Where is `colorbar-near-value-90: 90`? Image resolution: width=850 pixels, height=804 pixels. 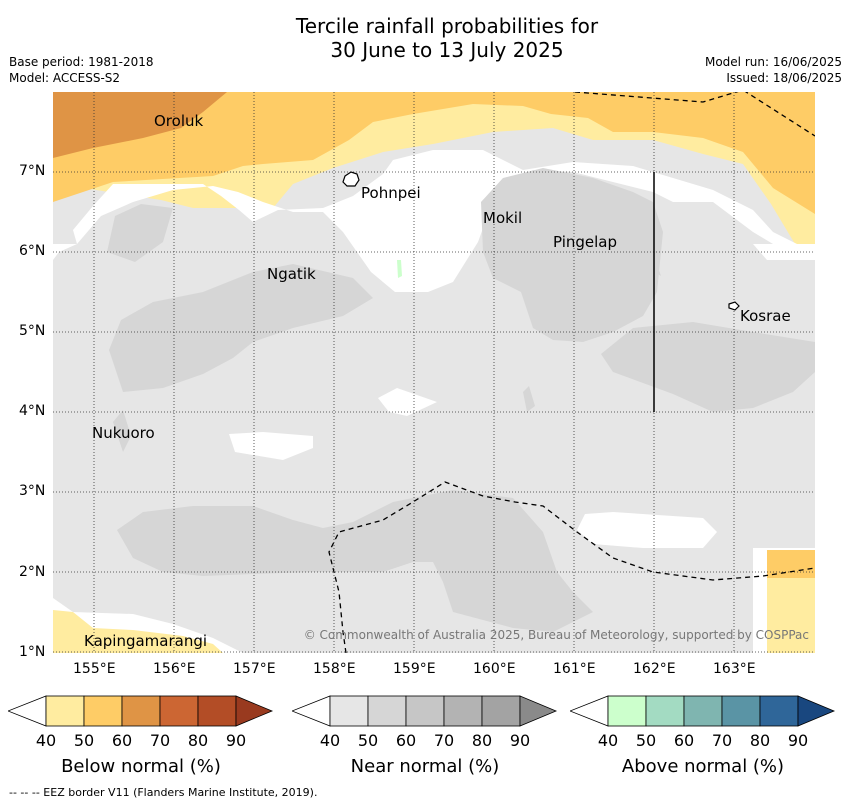 colorbar-near-value-90: 90 is located at coordinates (520, 740).